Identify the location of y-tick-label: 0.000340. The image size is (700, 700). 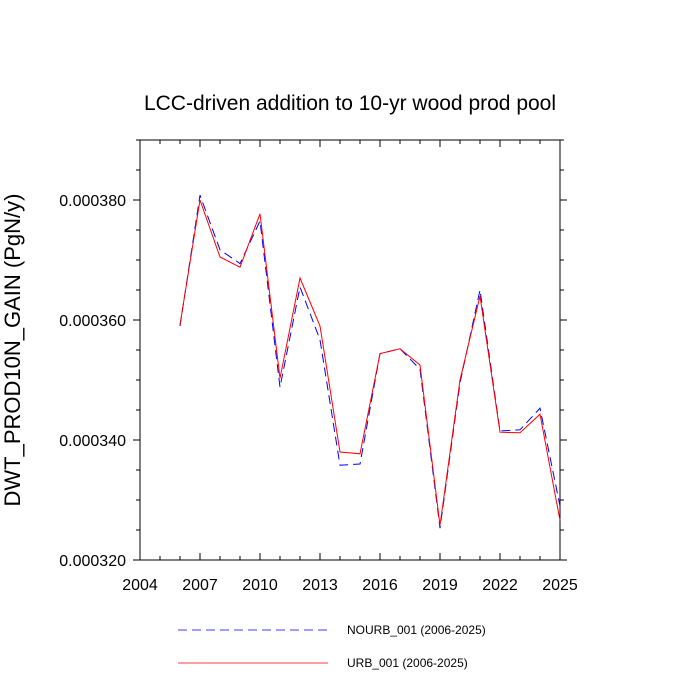
(92, 441).